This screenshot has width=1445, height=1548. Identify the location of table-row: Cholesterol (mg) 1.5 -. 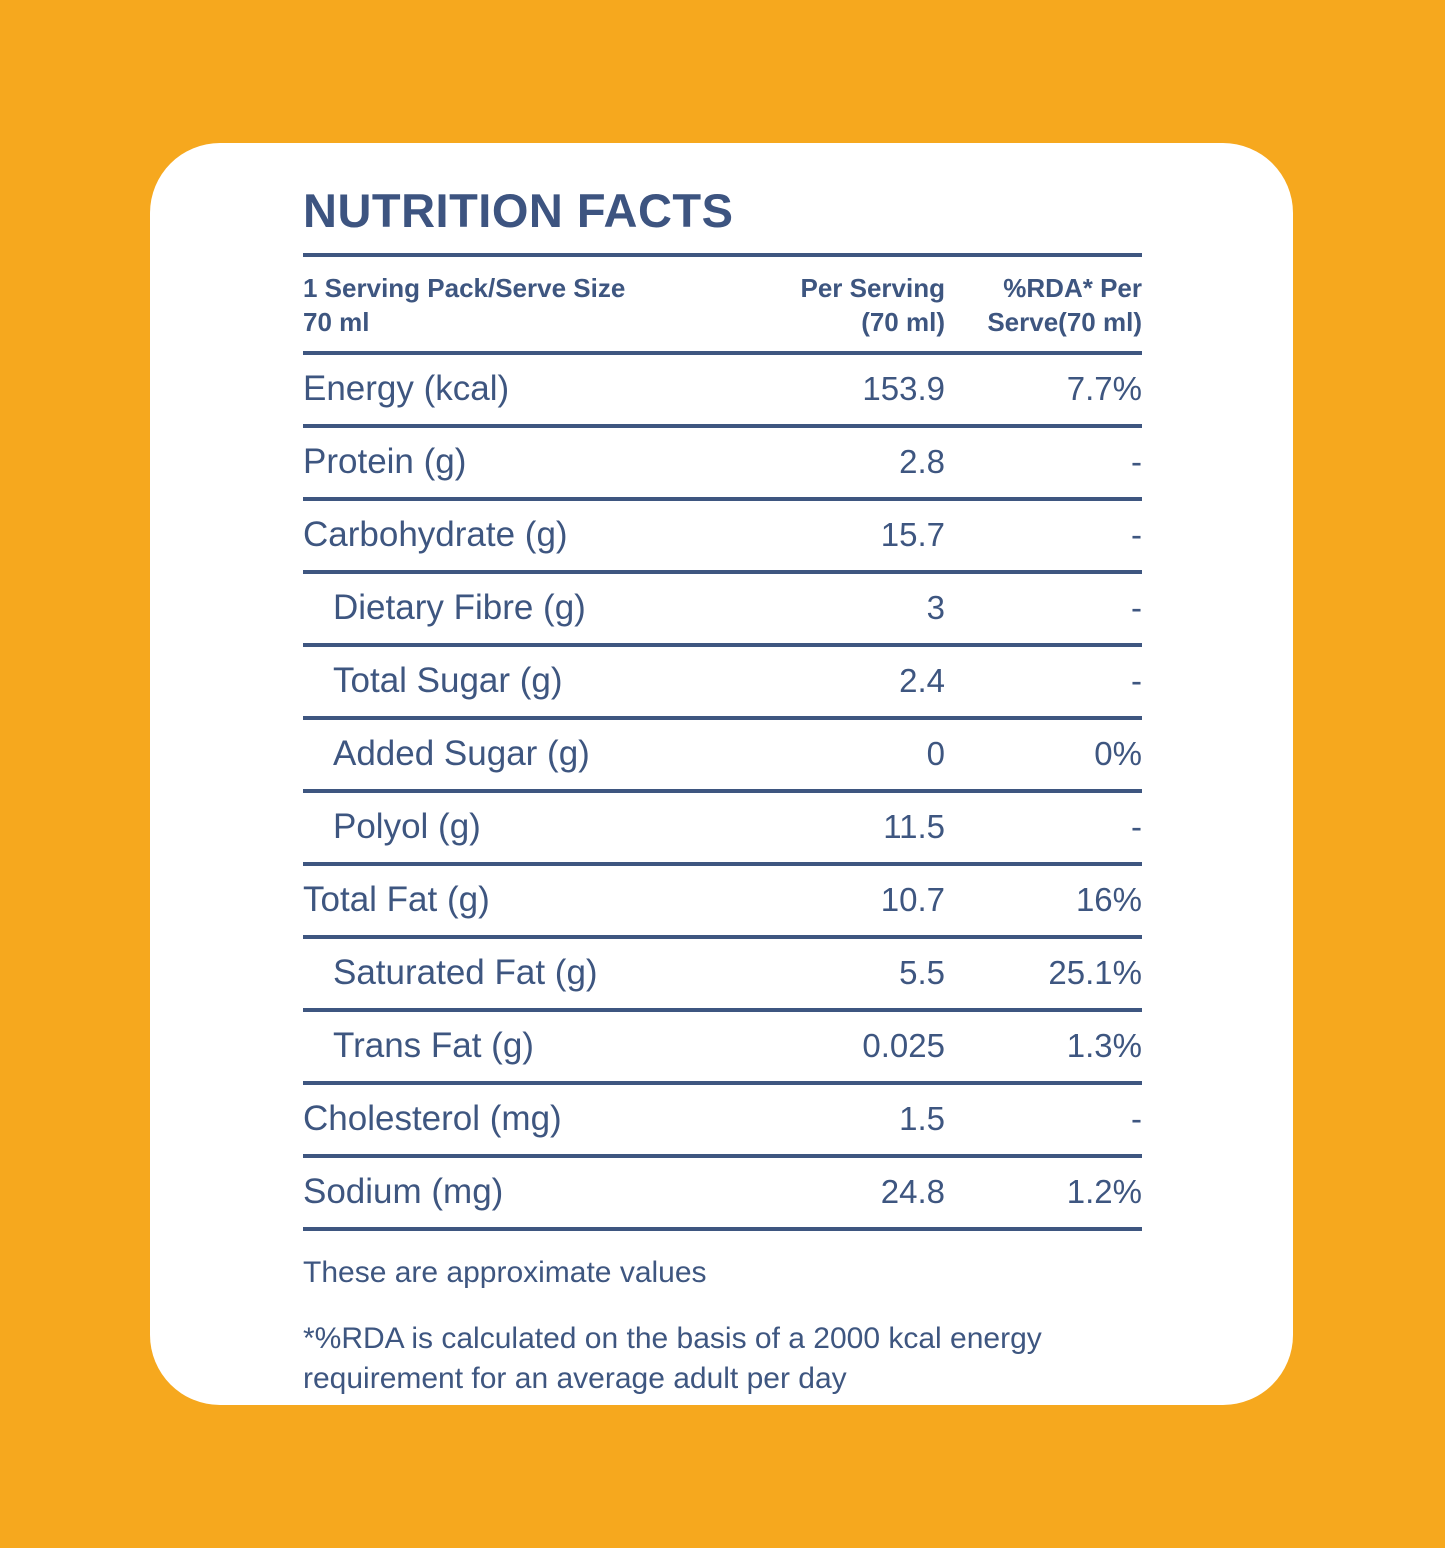
(722, 1121).